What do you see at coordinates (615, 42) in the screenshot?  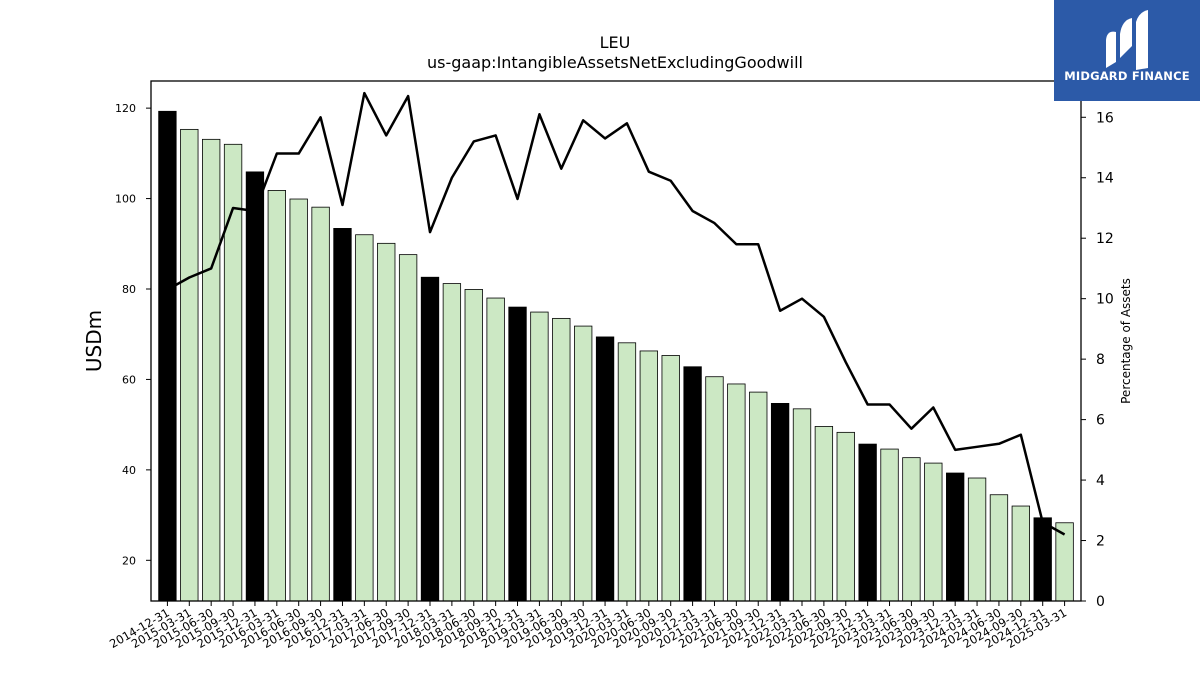 I see `chart-title: LEU` at bounding box center [615, 42].